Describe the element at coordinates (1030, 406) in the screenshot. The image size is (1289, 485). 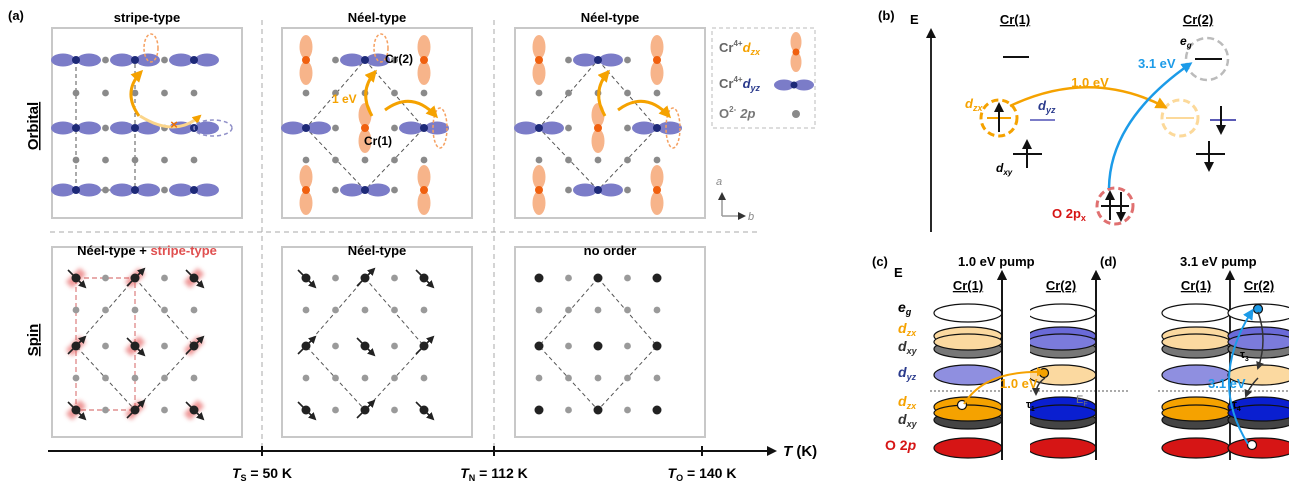
I see `c-tau1-label: τ1` at that location.